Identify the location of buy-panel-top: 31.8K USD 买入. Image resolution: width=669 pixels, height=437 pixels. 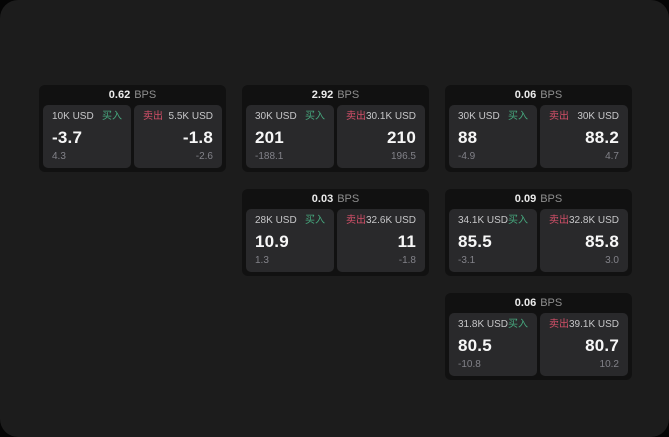
(493, 325).